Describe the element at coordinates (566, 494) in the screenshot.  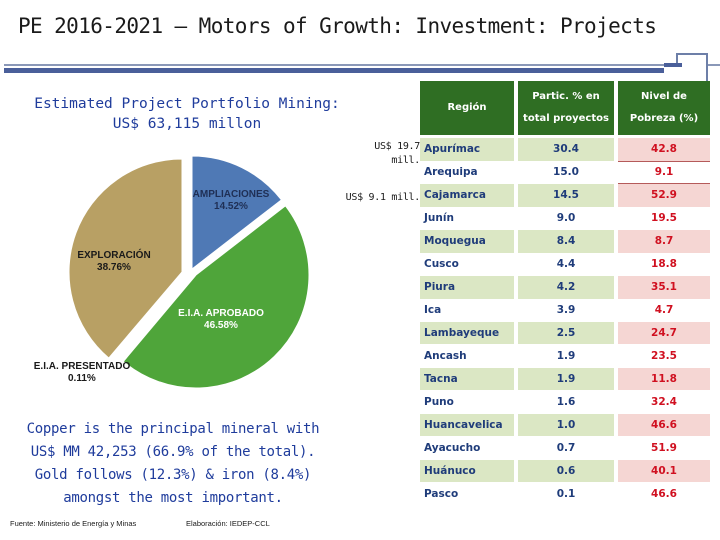
I see `cell-partic: 0.1` at that location.